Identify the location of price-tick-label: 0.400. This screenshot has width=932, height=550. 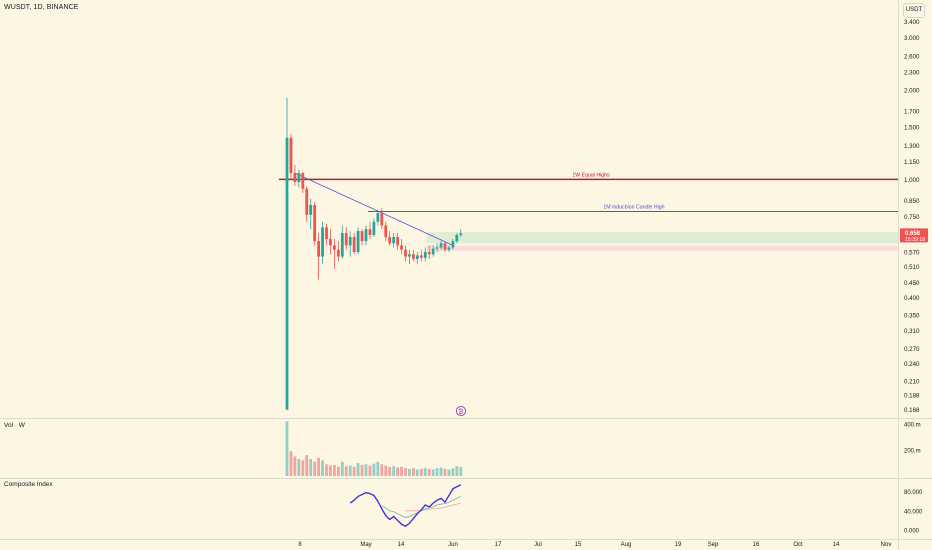
(912, 298).